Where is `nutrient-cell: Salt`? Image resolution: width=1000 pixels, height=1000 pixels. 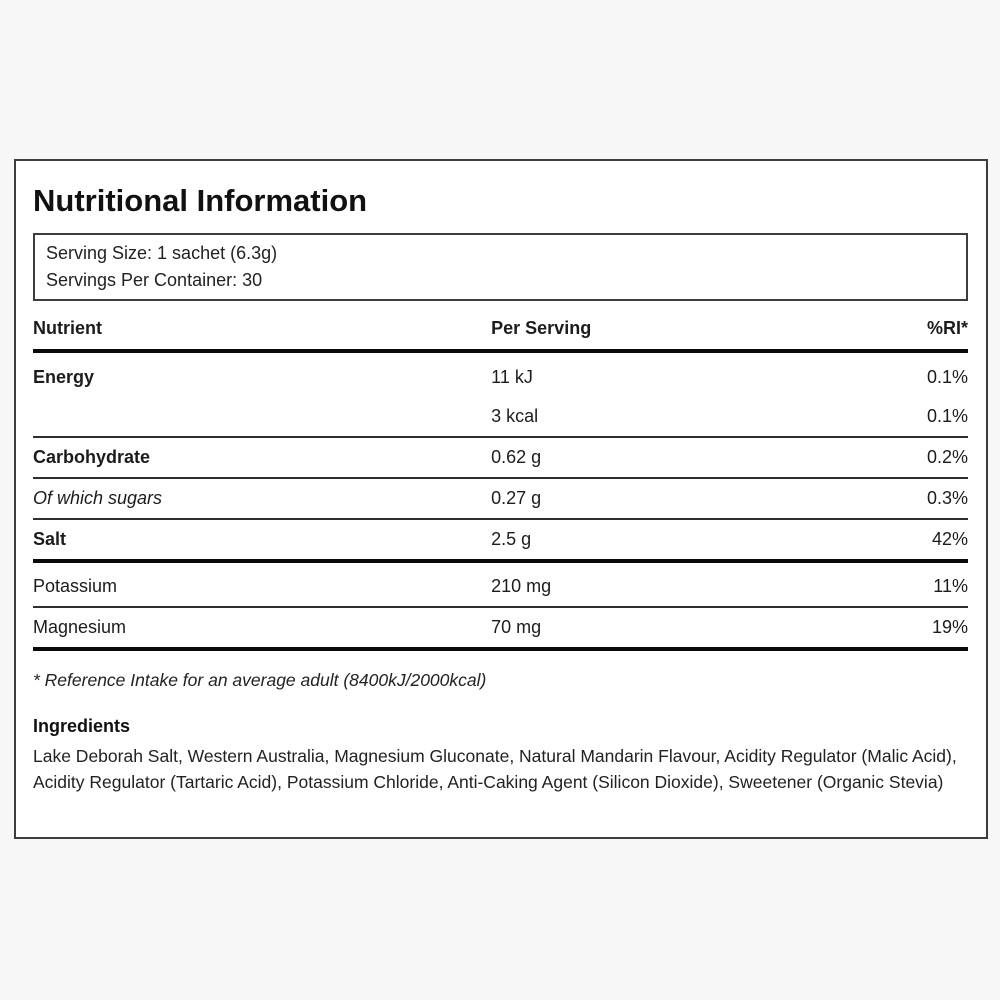 nutrient-cell: Salt is located at coordinates (262, 541).